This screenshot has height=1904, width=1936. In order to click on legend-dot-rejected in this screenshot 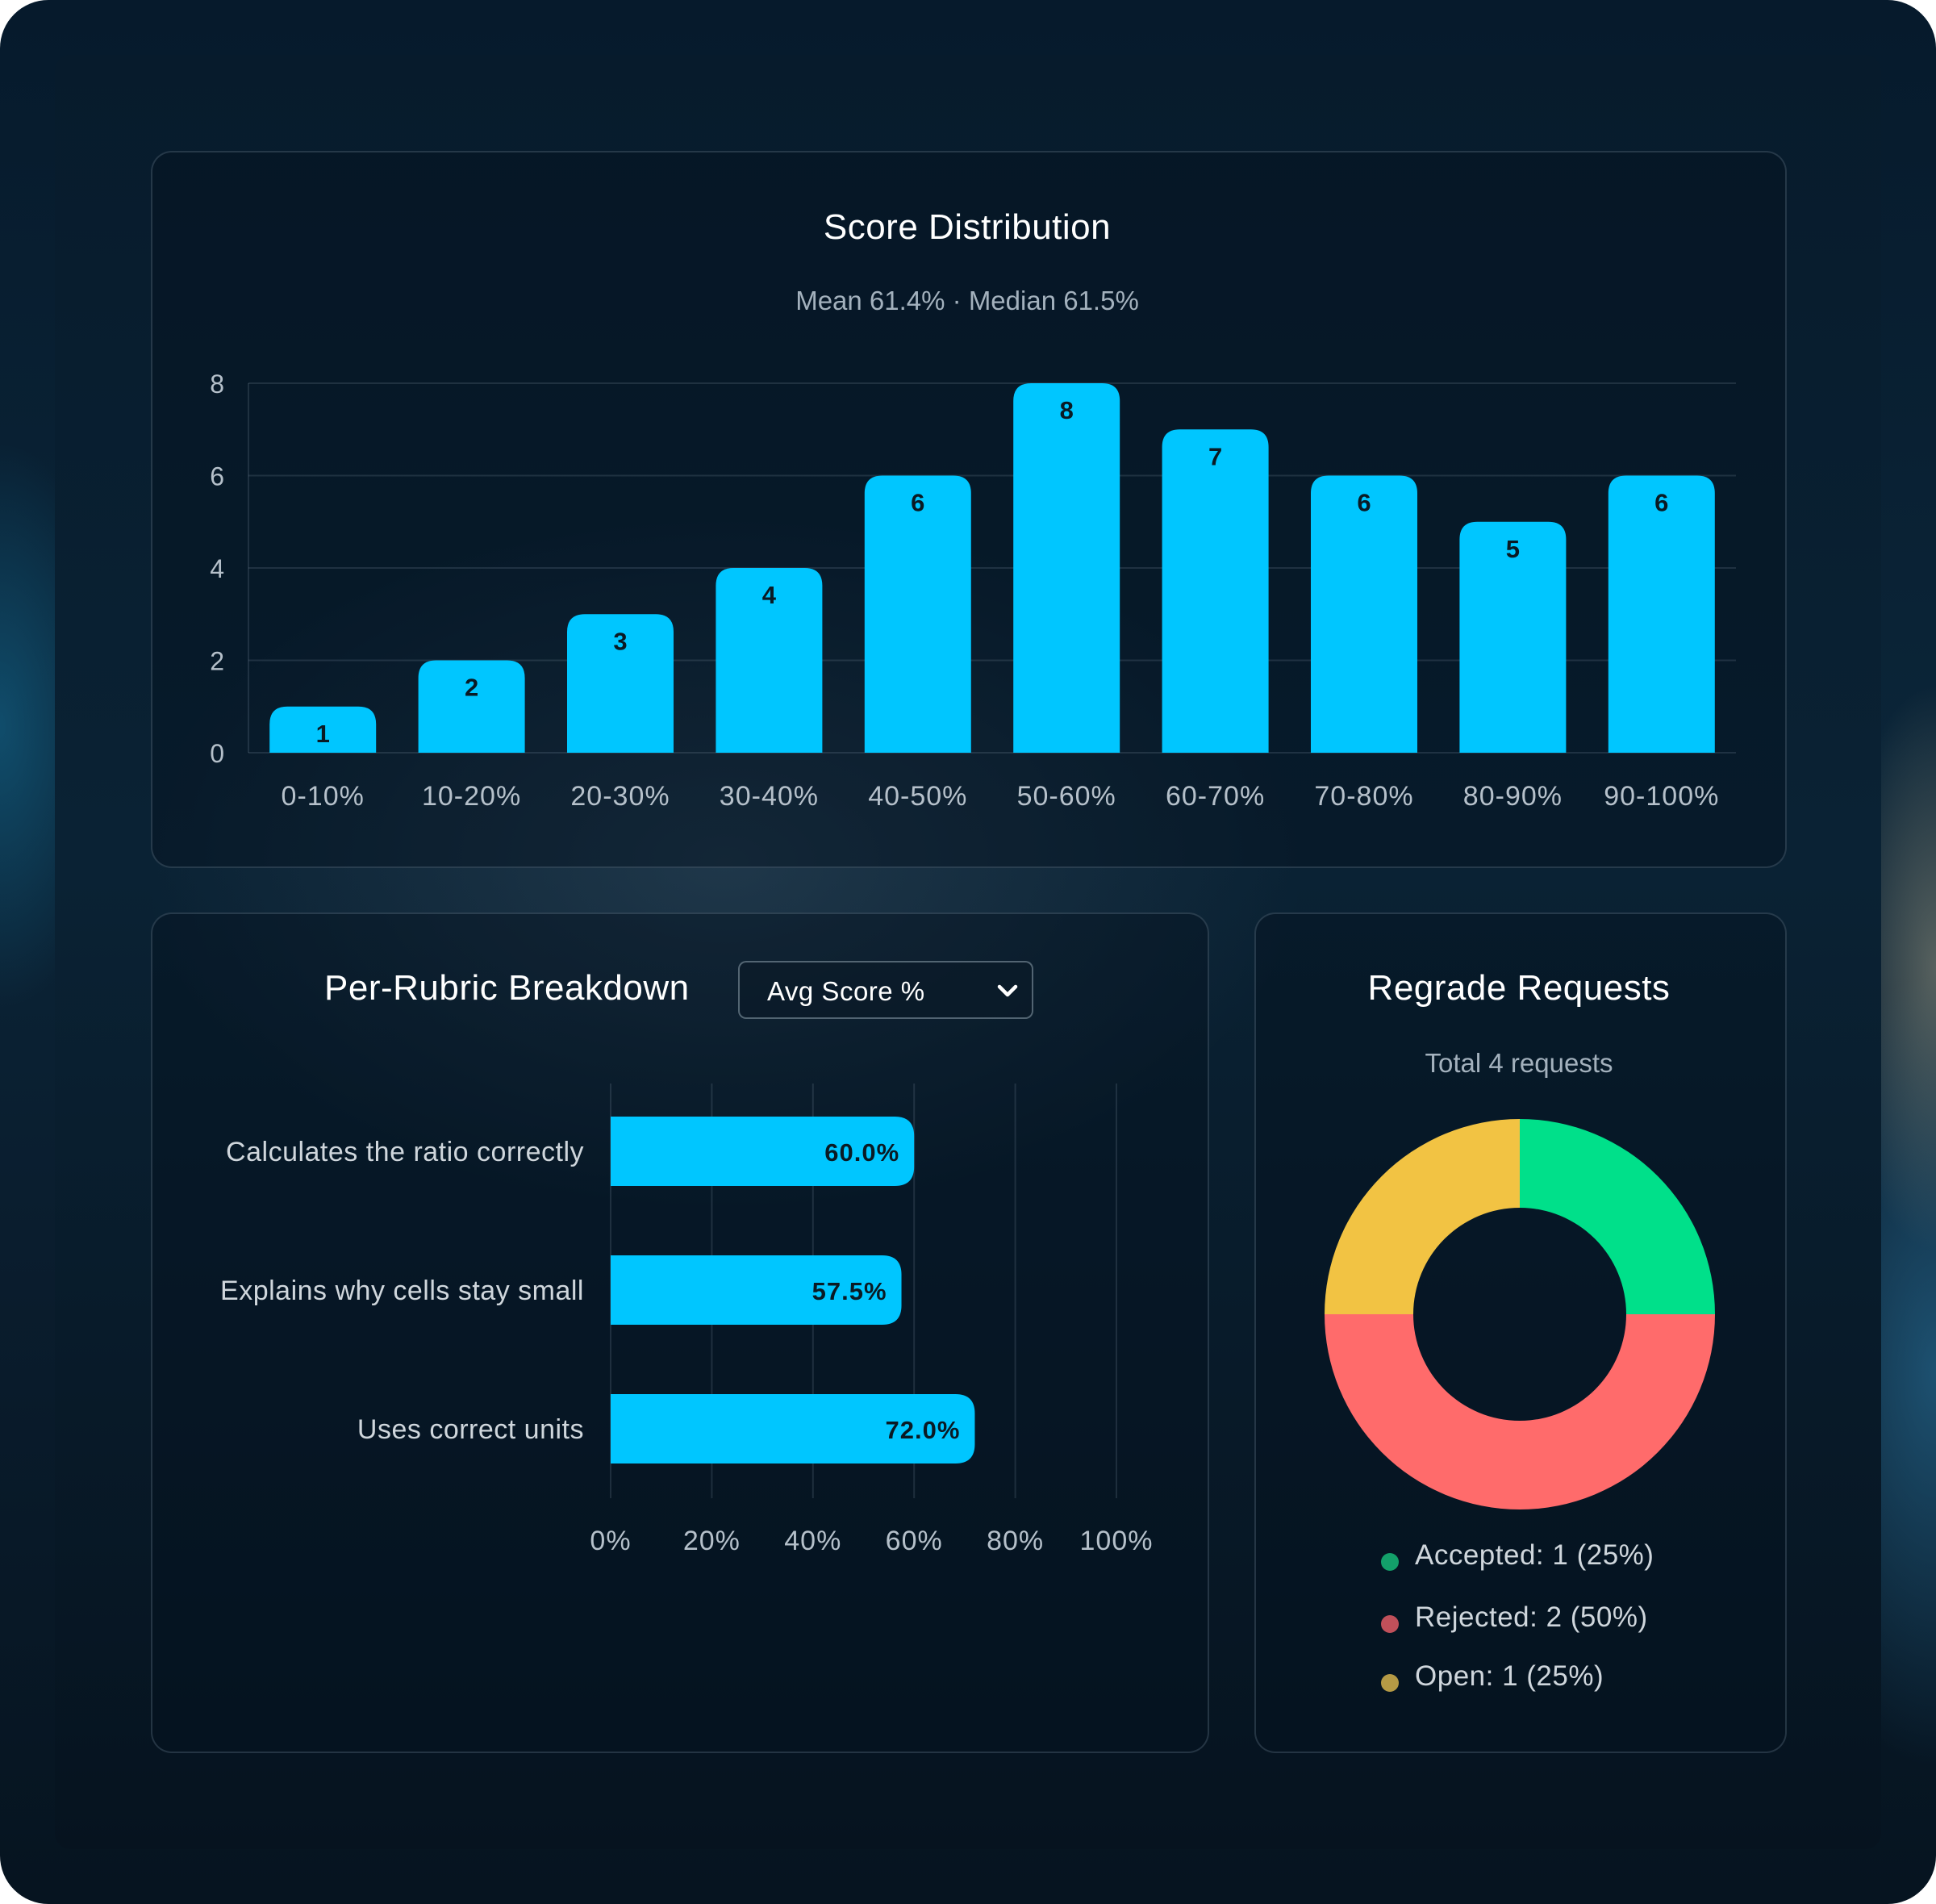, I will do `click(1390, 1624)`.